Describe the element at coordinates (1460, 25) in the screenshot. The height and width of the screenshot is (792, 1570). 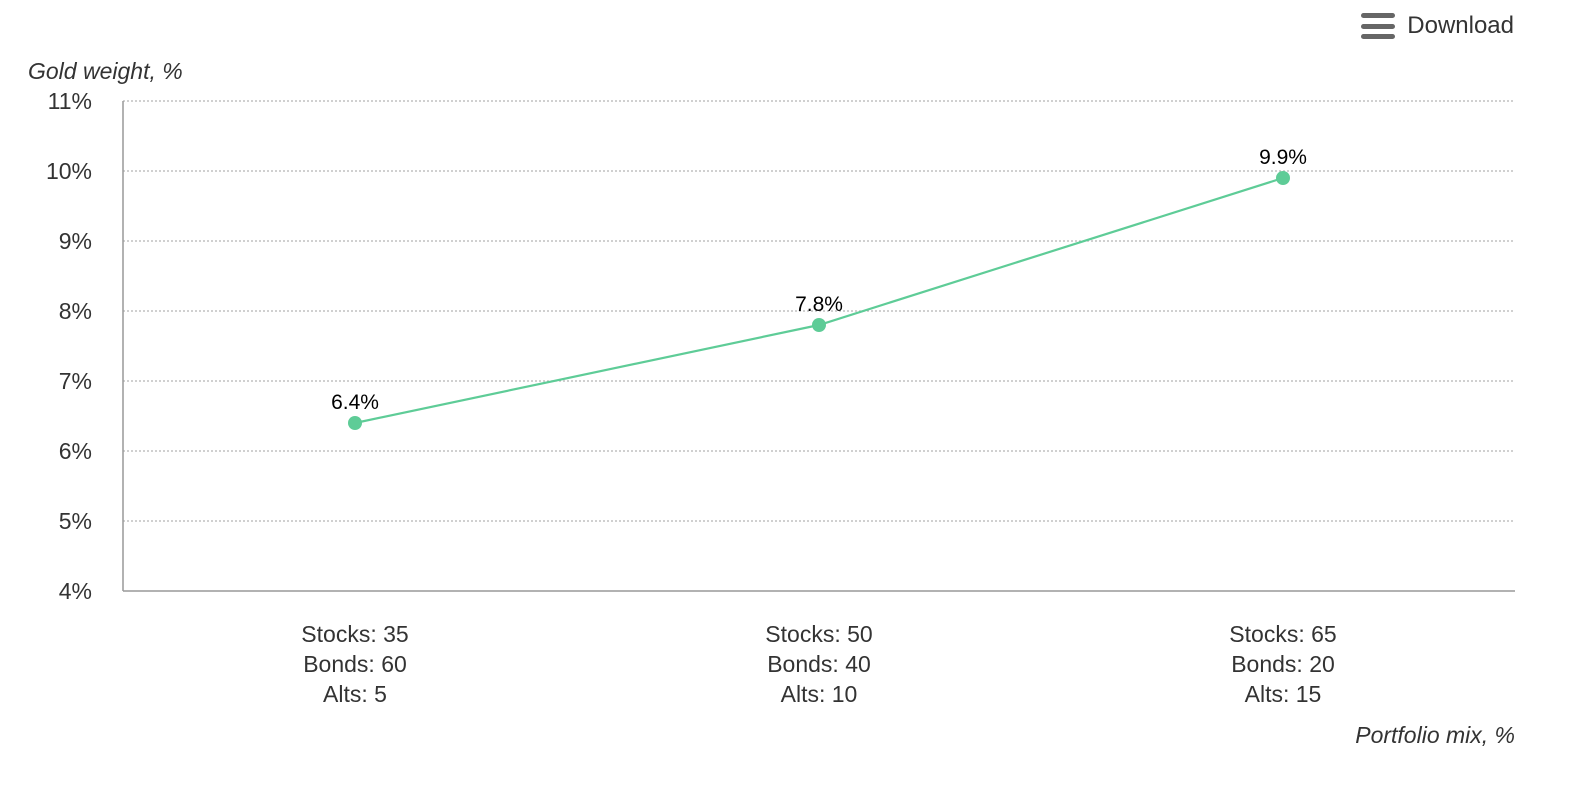
I see `download-label: Download` at that location.